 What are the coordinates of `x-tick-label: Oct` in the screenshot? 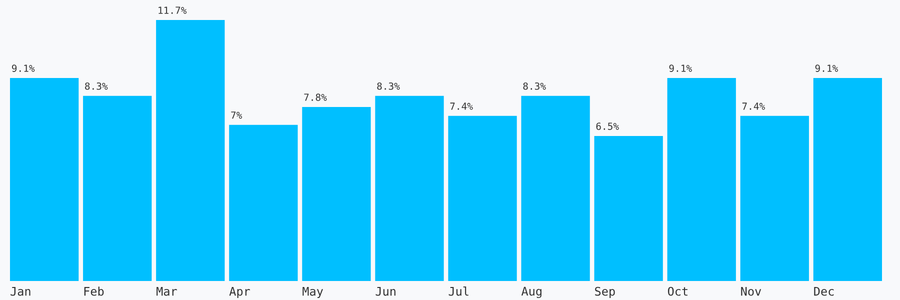 It's located at (678, 291).